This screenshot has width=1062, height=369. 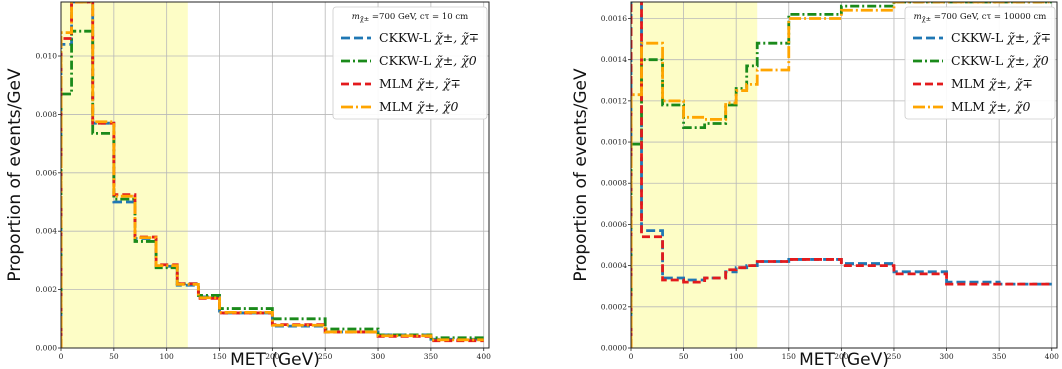 I want to click on y-tick-label: 0.0008, so click(x=614, y=183).